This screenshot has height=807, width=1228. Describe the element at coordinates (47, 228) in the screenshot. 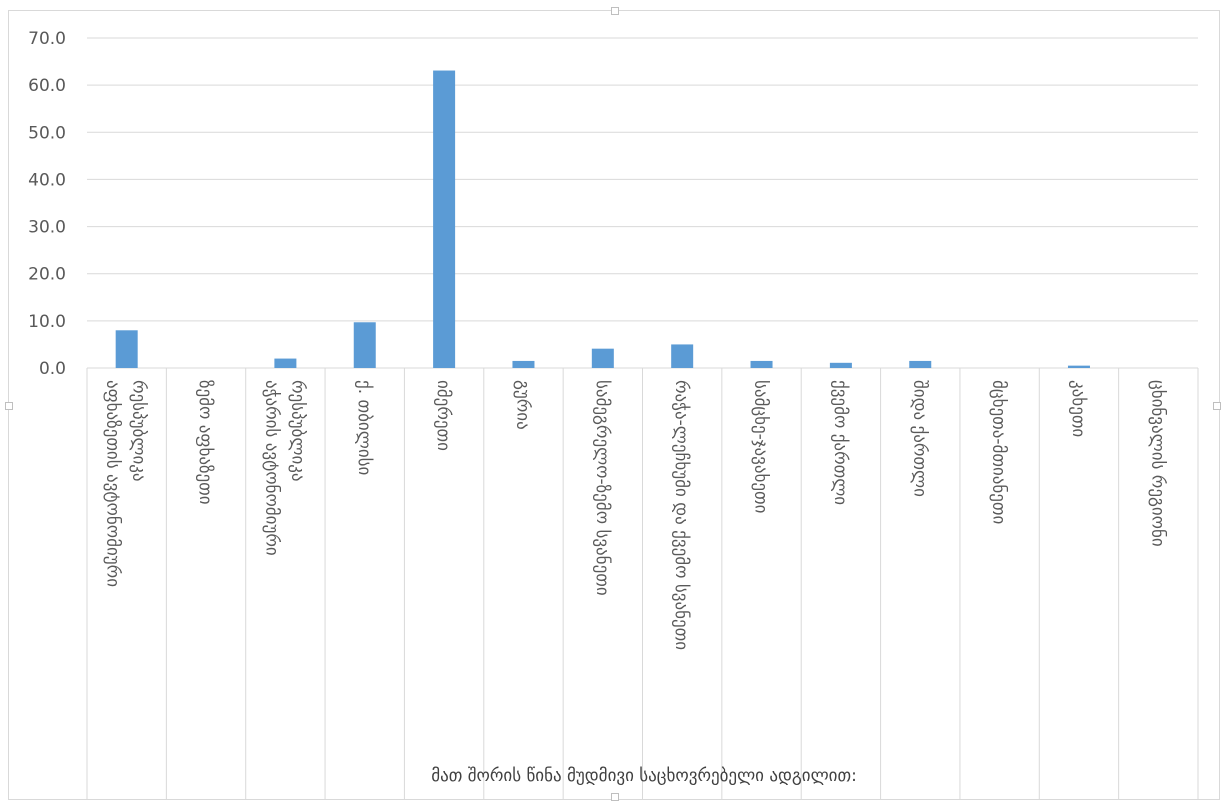

I see `y-tick-label: 30.0` at that location.